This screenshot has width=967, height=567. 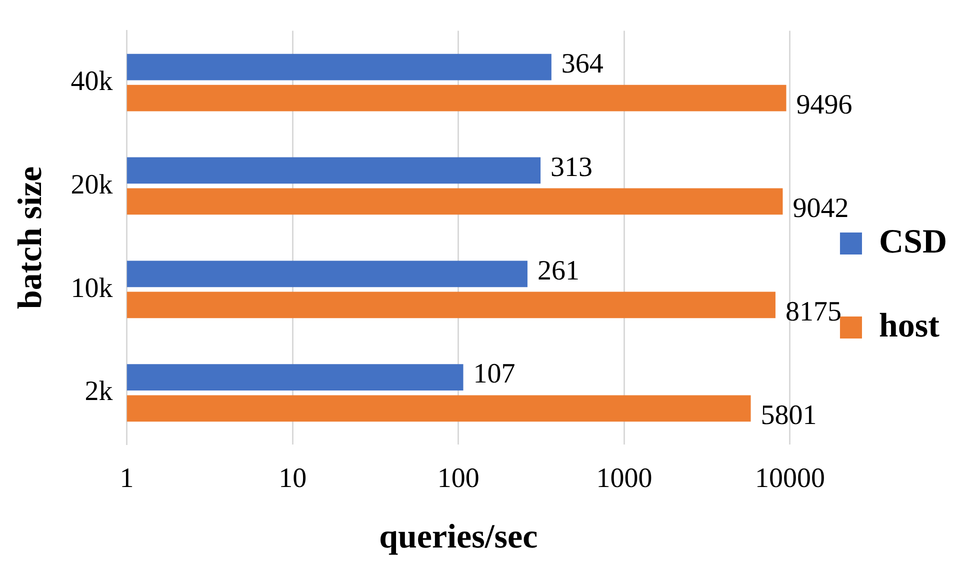 I want to click on y-tick-label: 10k, so click(x=91, y=288).